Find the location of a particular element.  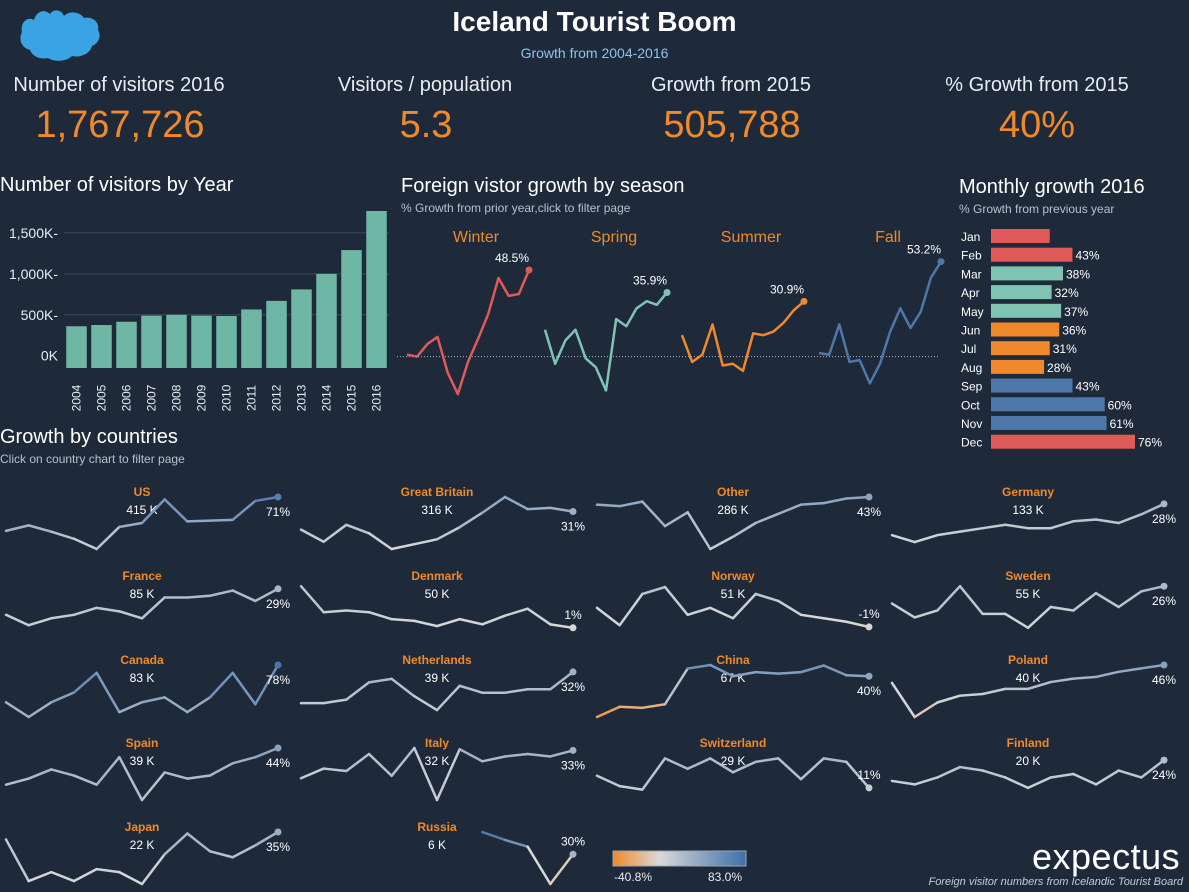

country-visitors-label: 83 K is located at coordinates (142, 678).